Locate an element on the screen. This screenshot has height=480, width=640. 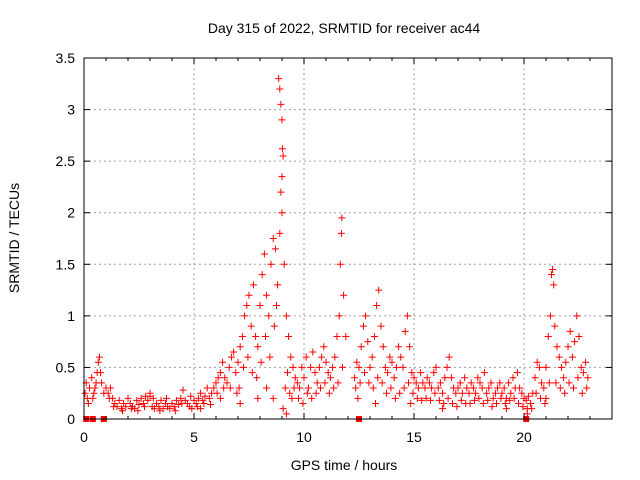
y-tick-label: 0.5 is located at coordinates (66, 367).